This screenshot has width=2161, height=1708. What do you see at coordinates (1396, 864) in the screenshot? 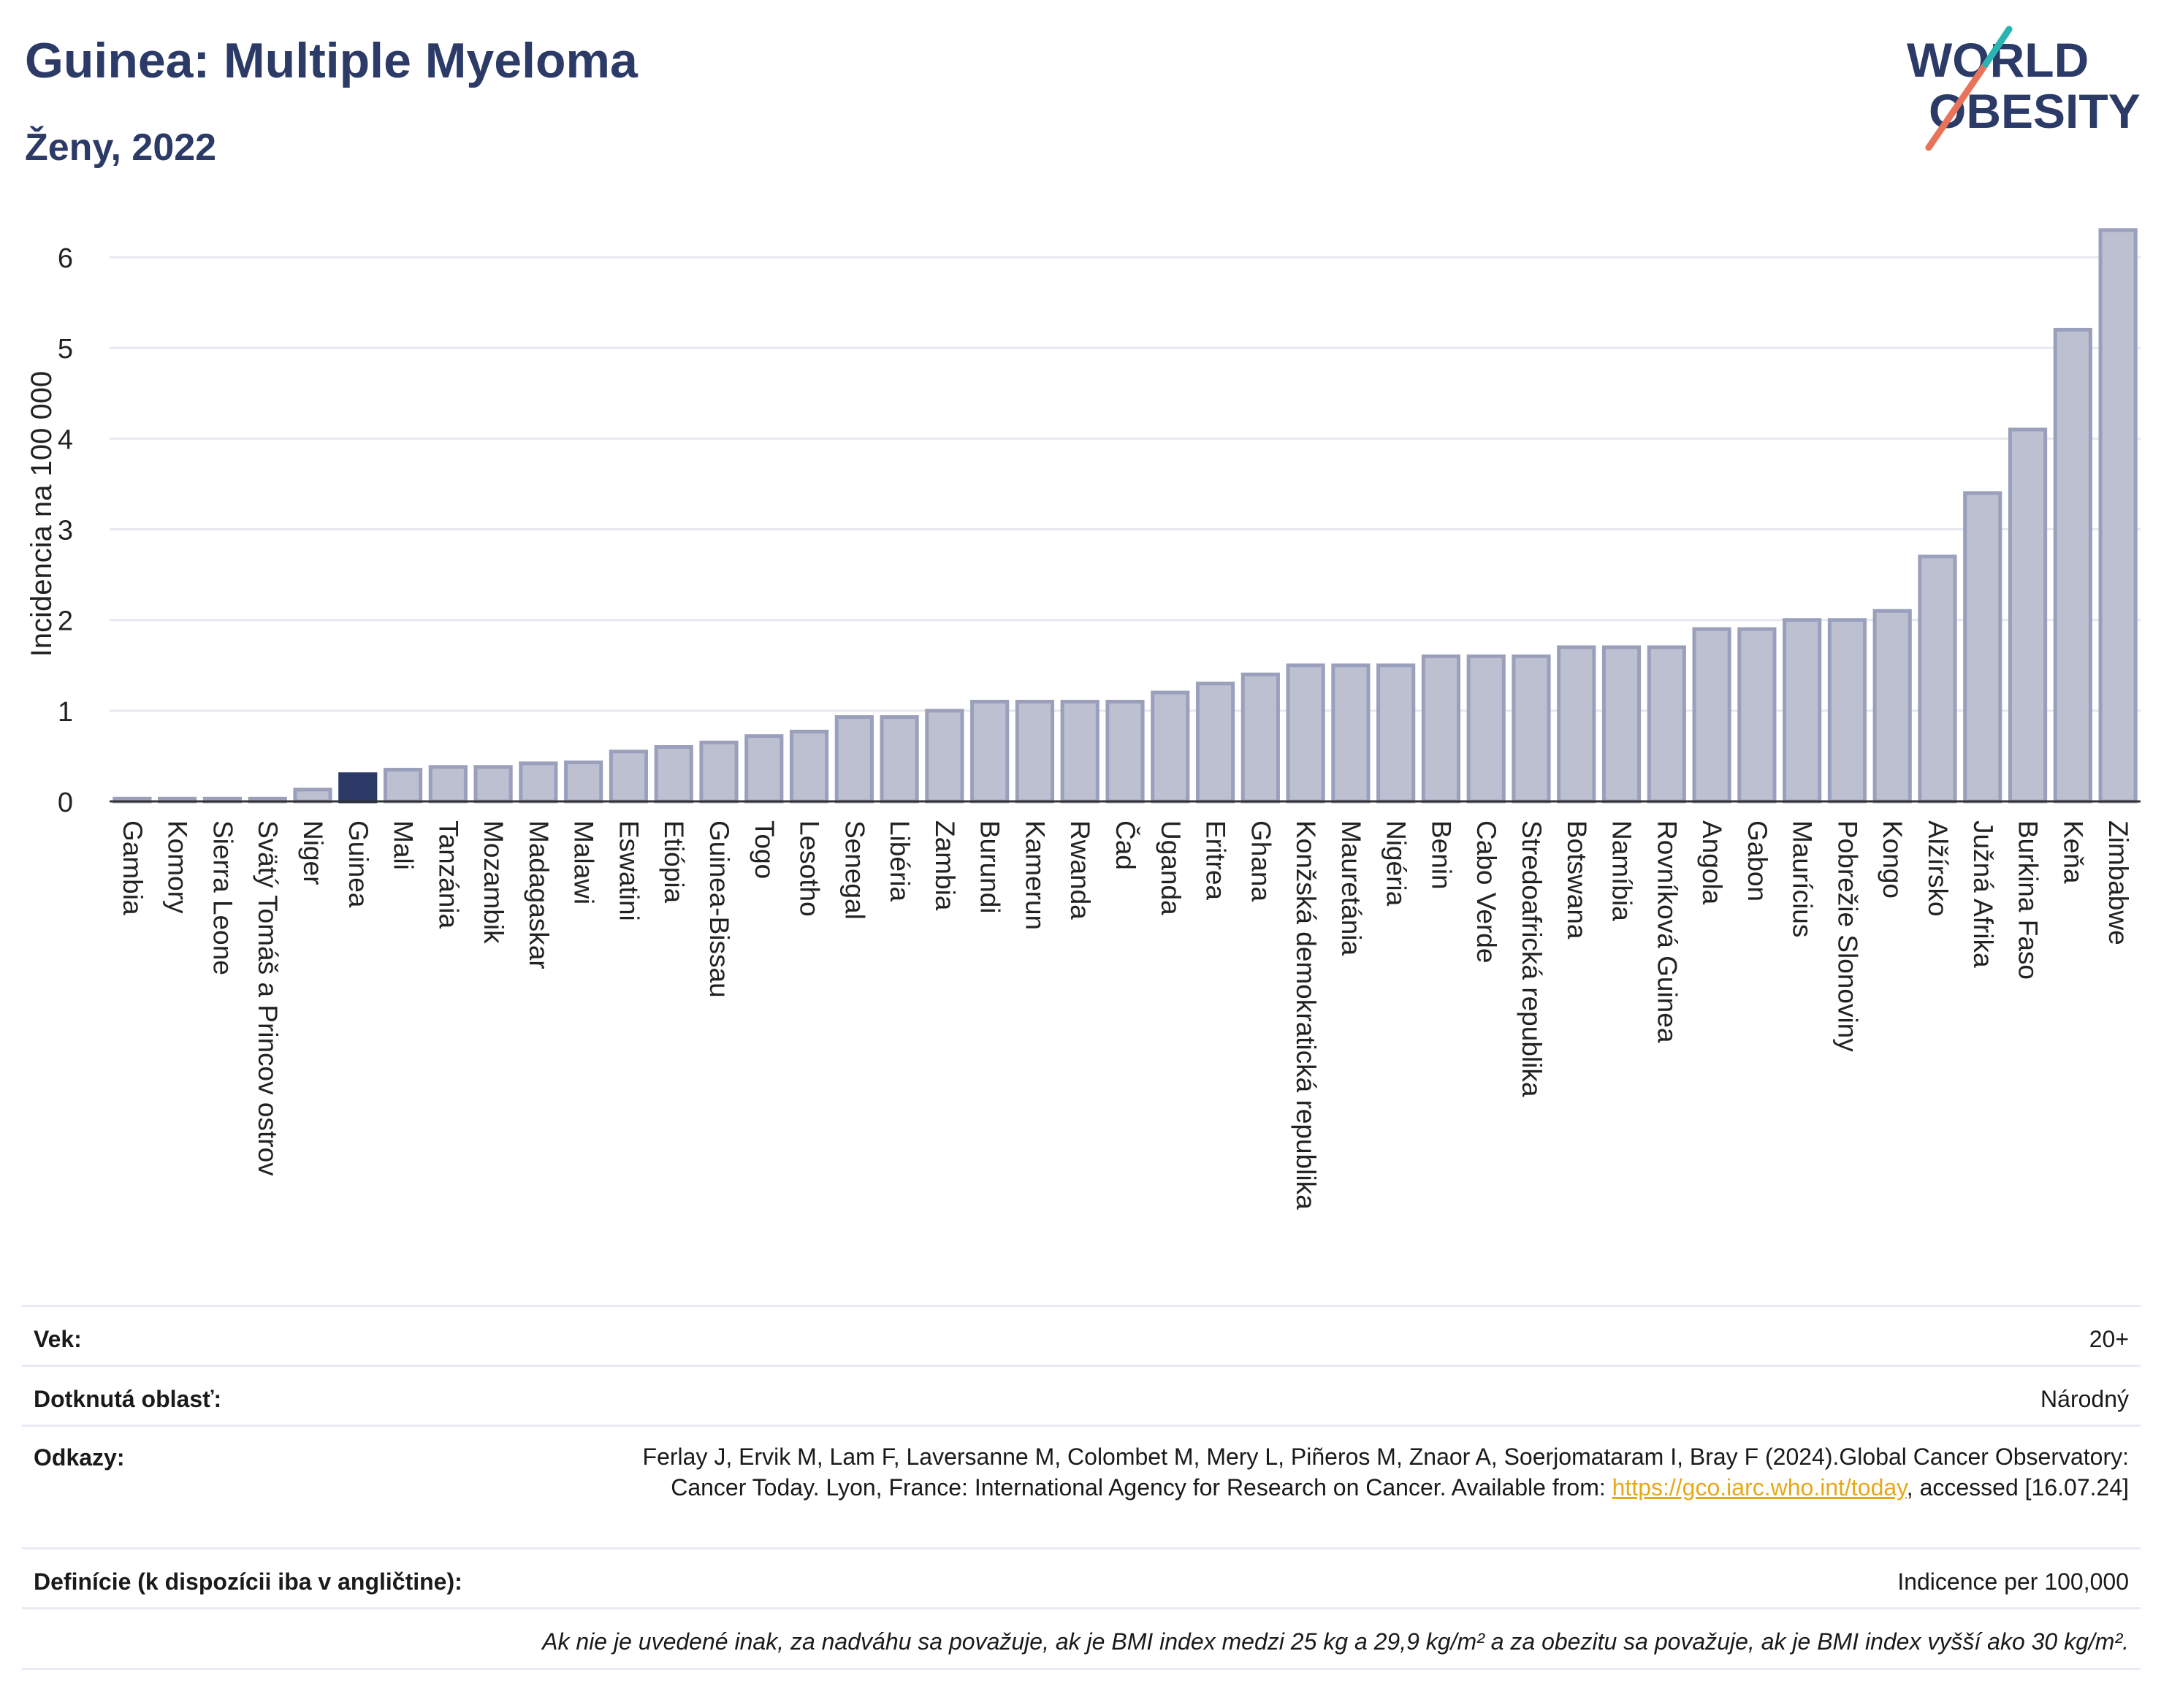
I see `x-tick-label: Nigéria` at bounding box center [1396, 864].